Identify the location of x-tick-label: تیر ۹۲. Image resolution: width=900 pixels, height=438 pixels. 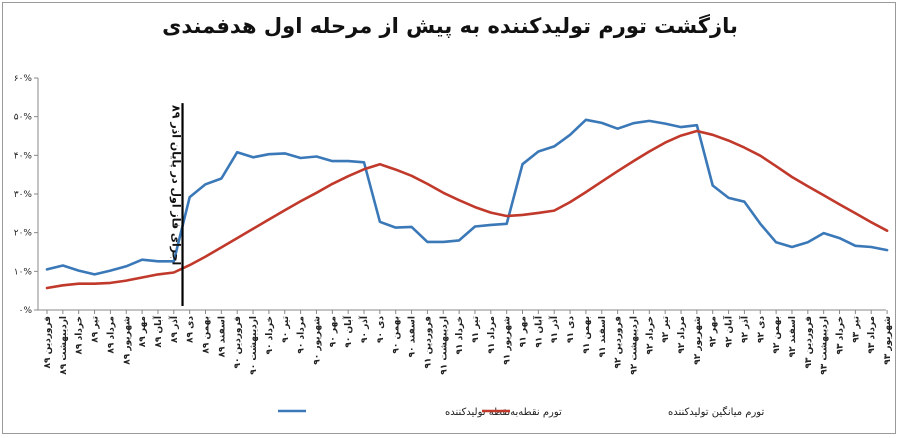
(666, 329).